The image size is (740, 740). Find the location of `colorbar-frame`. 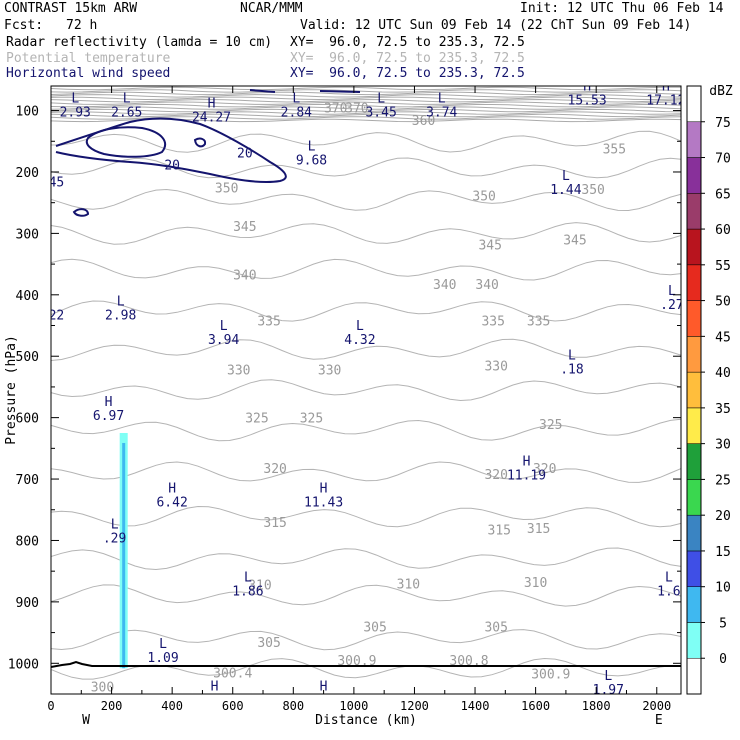

colorbar-frame is located at coordinates (694, 390).